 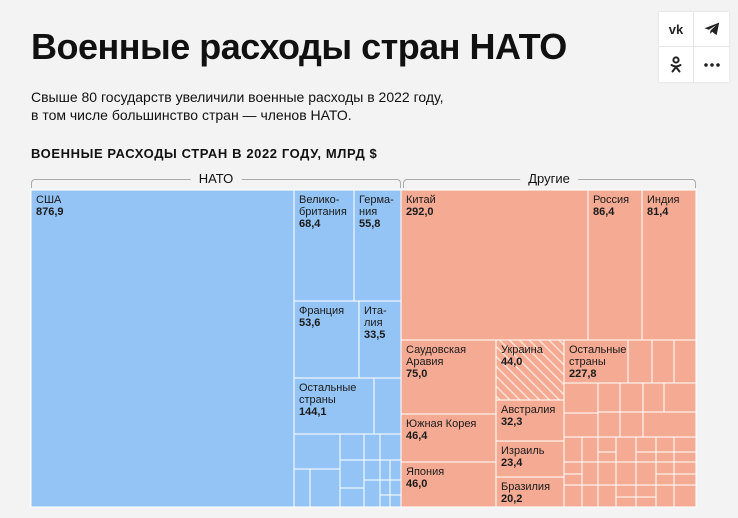 What do you see at coordinates (522, 356) in the screenshot?
I see `treemap-cell-other-4-label: Украина 44,0` at bounding box center [522, 356].